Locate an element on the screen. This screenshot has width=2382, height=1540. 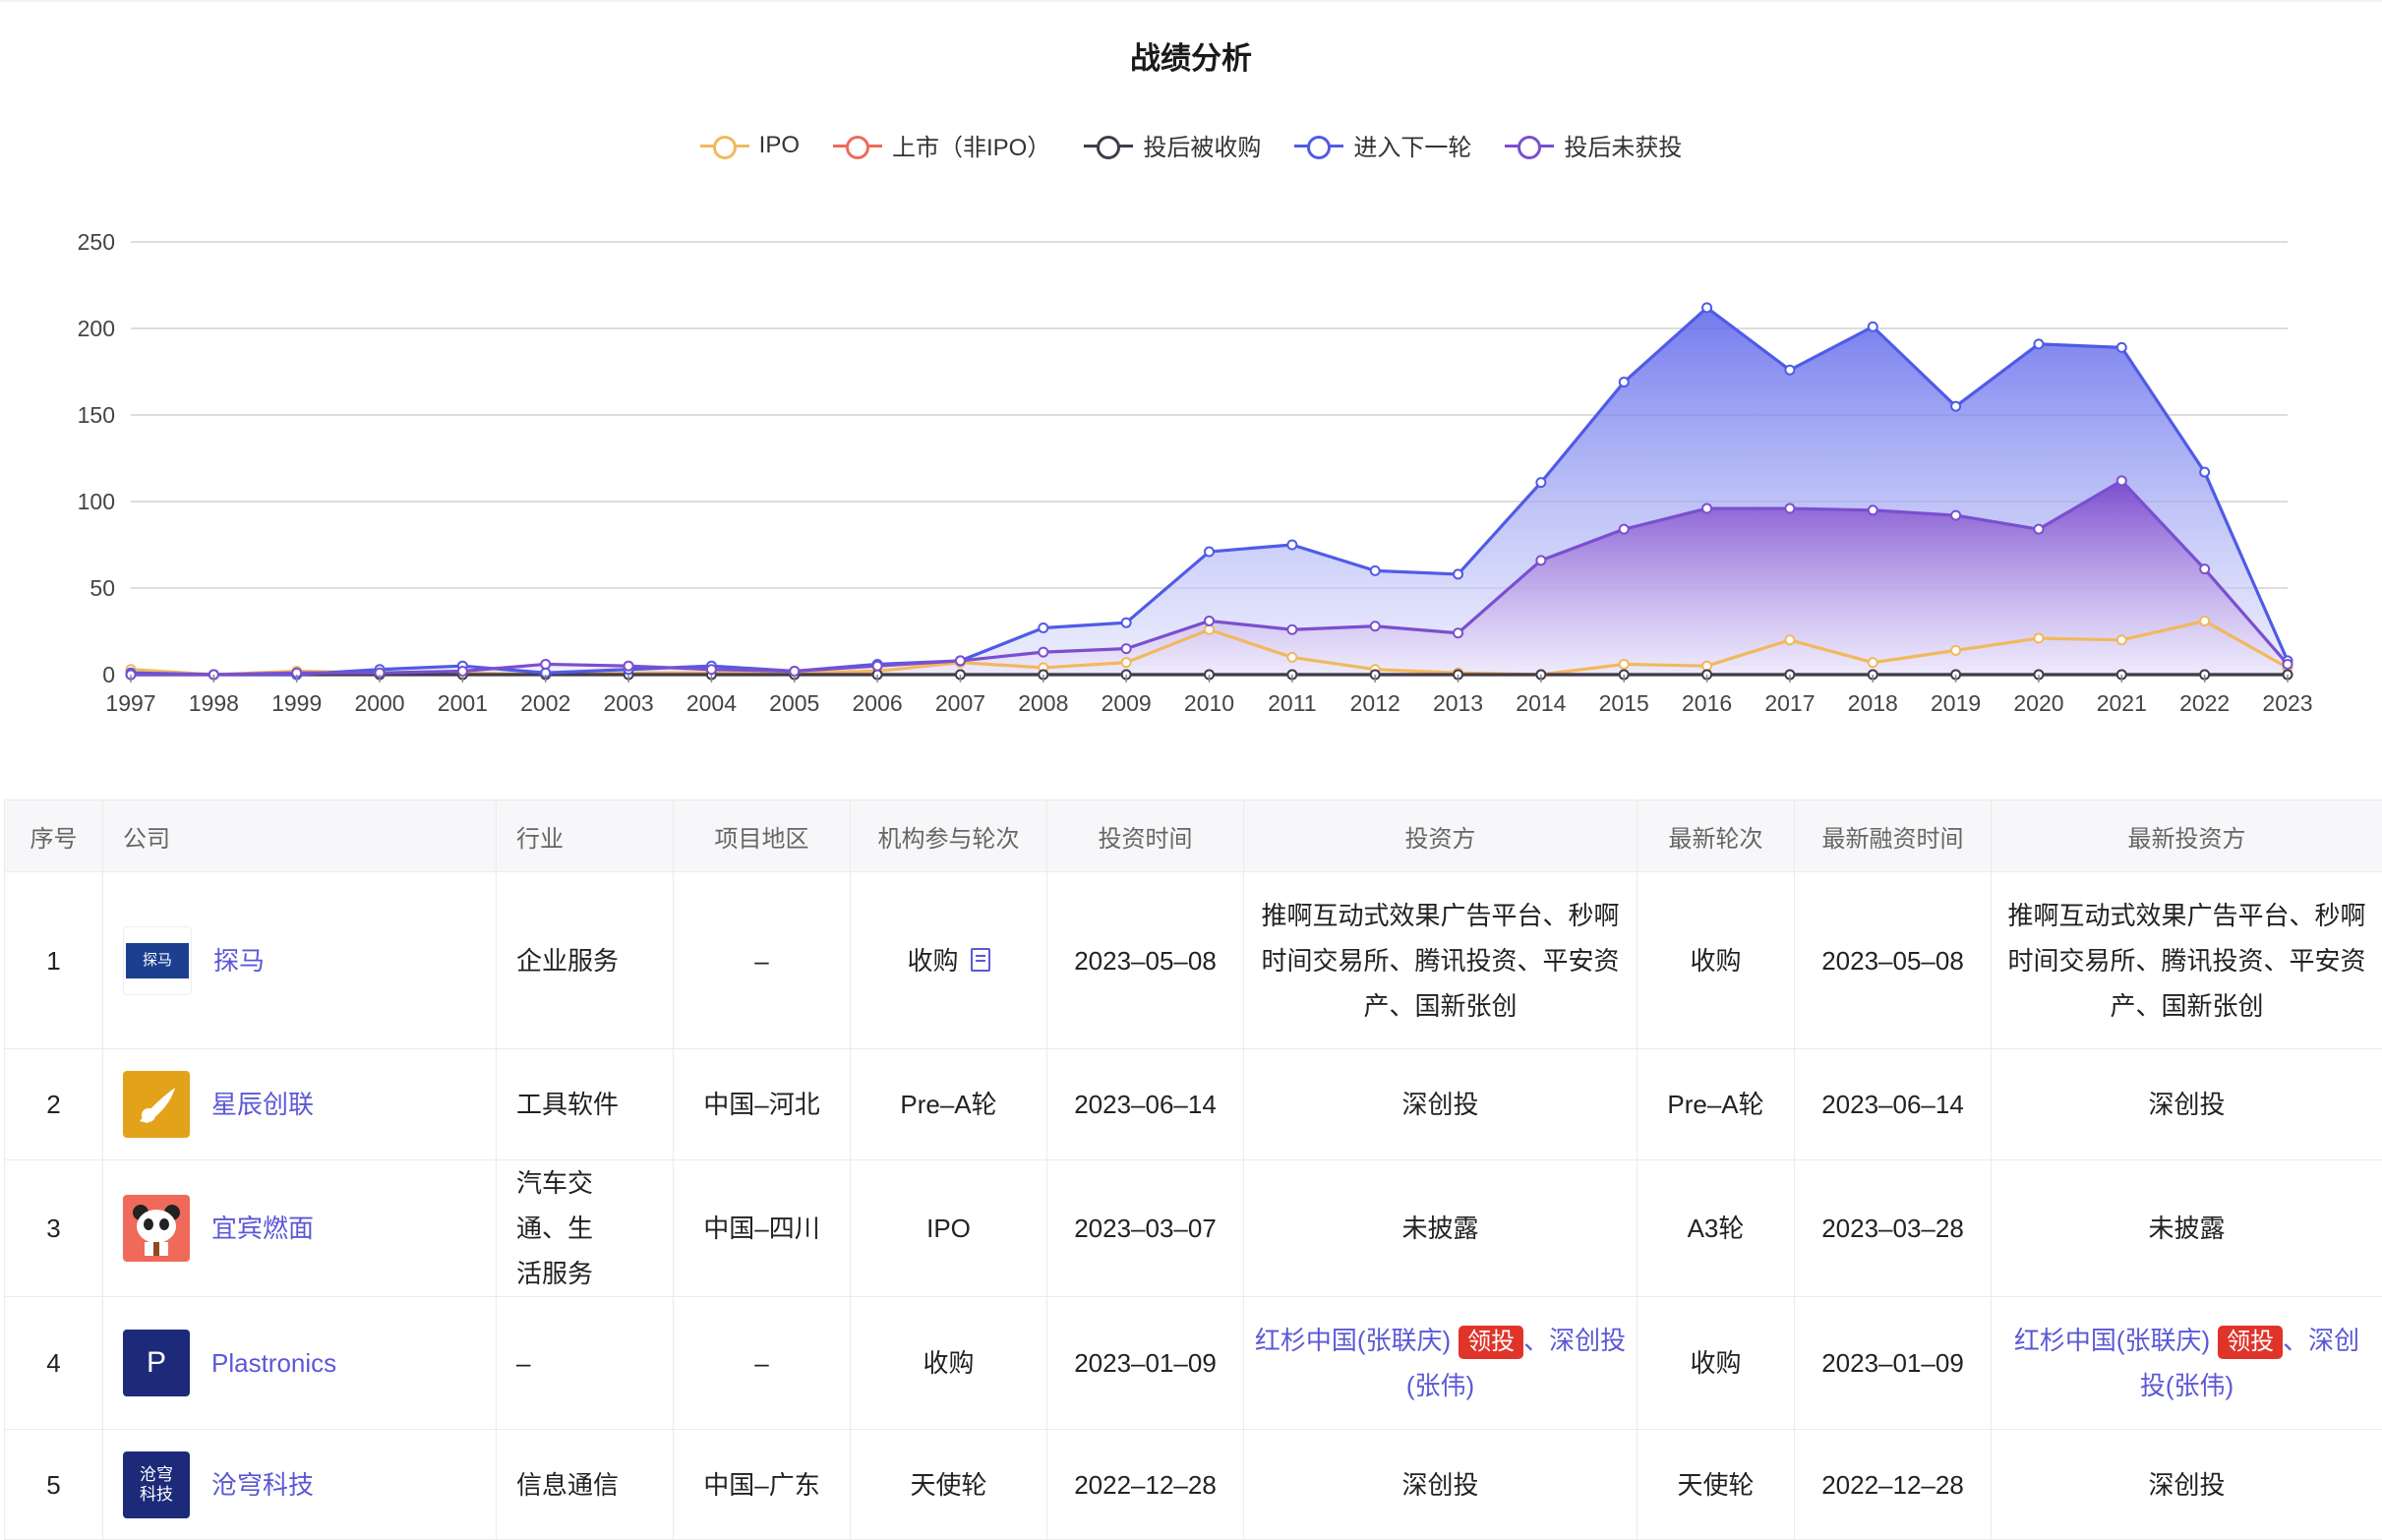
company-name-link: Plastronics is located at coordinates (273, 1363).